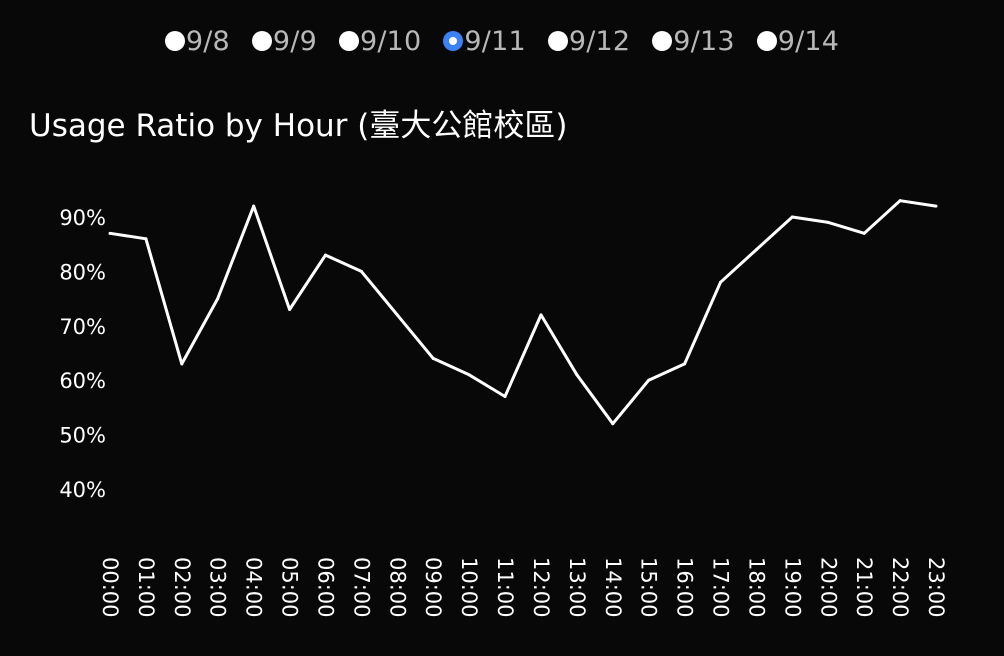 The width and height of the screenshot is (1004, 656). What do you see at coordinates (82, 218) in the screenshot?
I see `y-tick-label: 90%` at bounding box center [82, 218].